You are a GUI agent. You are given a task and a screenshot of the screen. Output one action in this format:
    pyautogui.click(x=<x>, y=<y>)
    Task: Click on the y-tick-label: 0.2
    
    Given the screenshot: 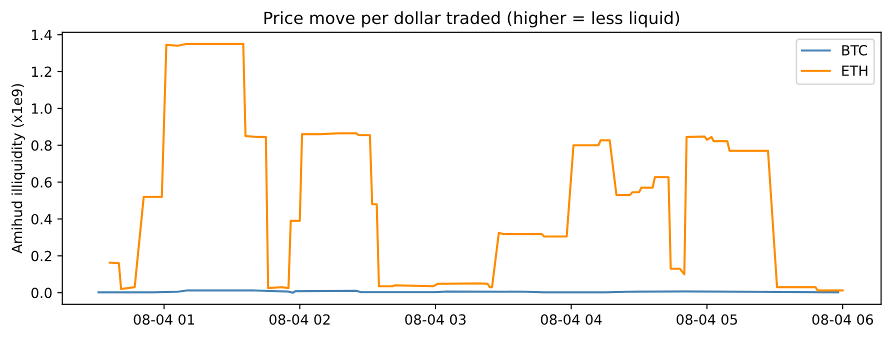 What is the action you would take?
    pyautogui.click(x=41, y=256)
    